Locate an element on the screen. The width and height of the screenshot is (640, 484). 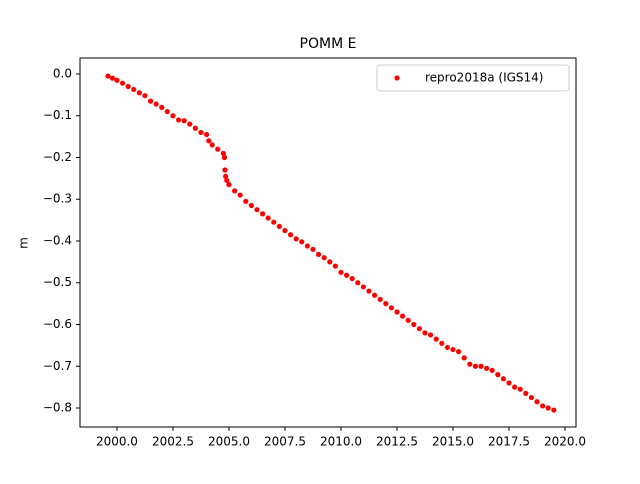
x-tick-label: 2005.0 is located at coordinates (229, 442).